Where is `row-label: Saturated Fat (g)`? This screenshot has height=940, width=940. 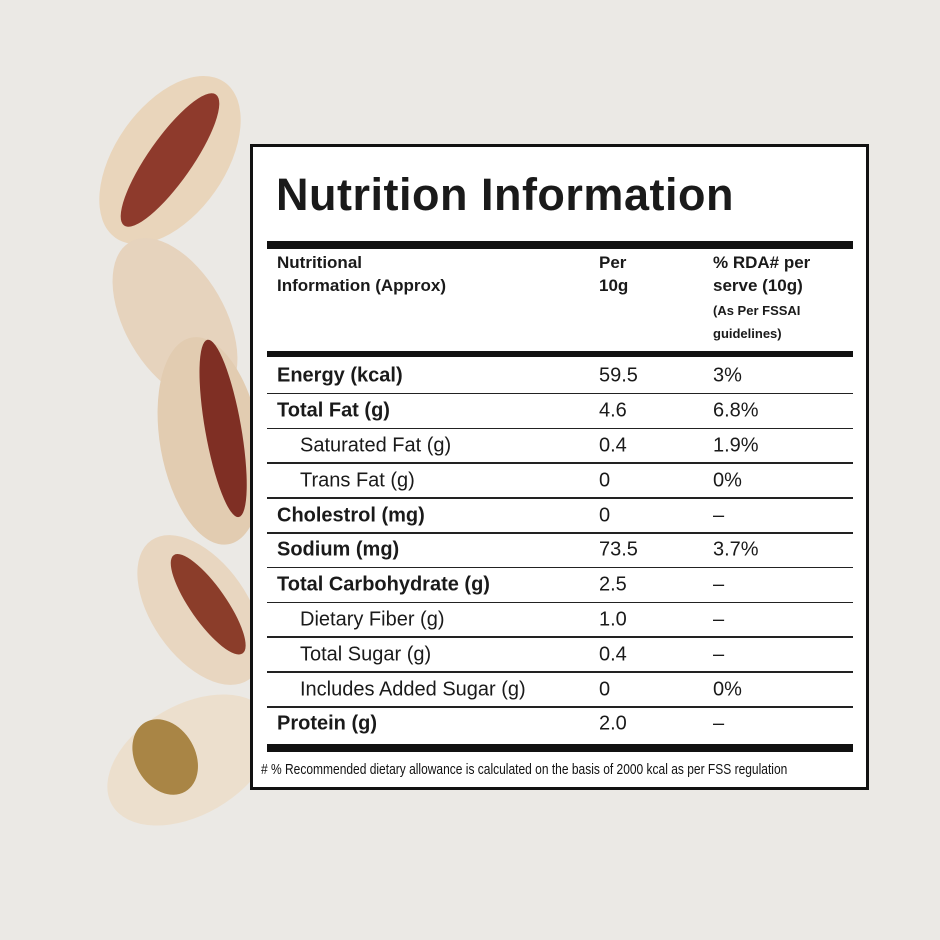 row-label: Saturated Fat (g) is located at coordinates (376, 445).